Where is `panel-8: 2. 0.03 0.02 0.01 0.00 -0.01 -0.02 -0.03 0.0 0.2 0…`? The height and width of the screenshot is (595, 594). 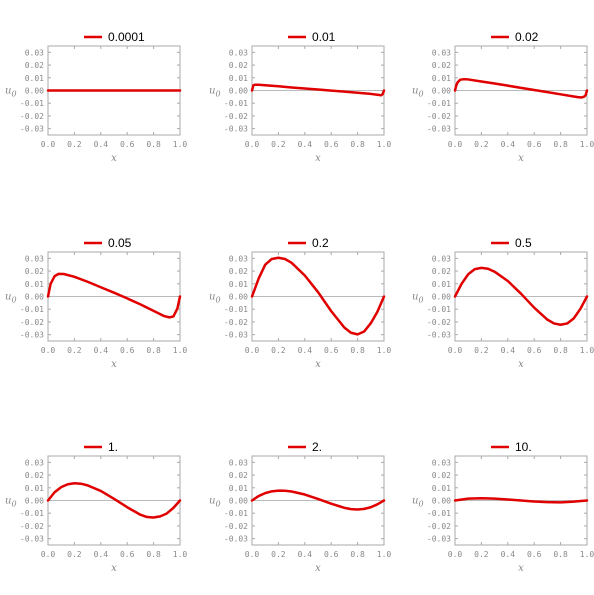
panel-8: 2. 0.03 0.02 0.01 0.00 -0.01 -0.02 -0.03 0.0 0.2 0… is located at coordinates (300, 507).